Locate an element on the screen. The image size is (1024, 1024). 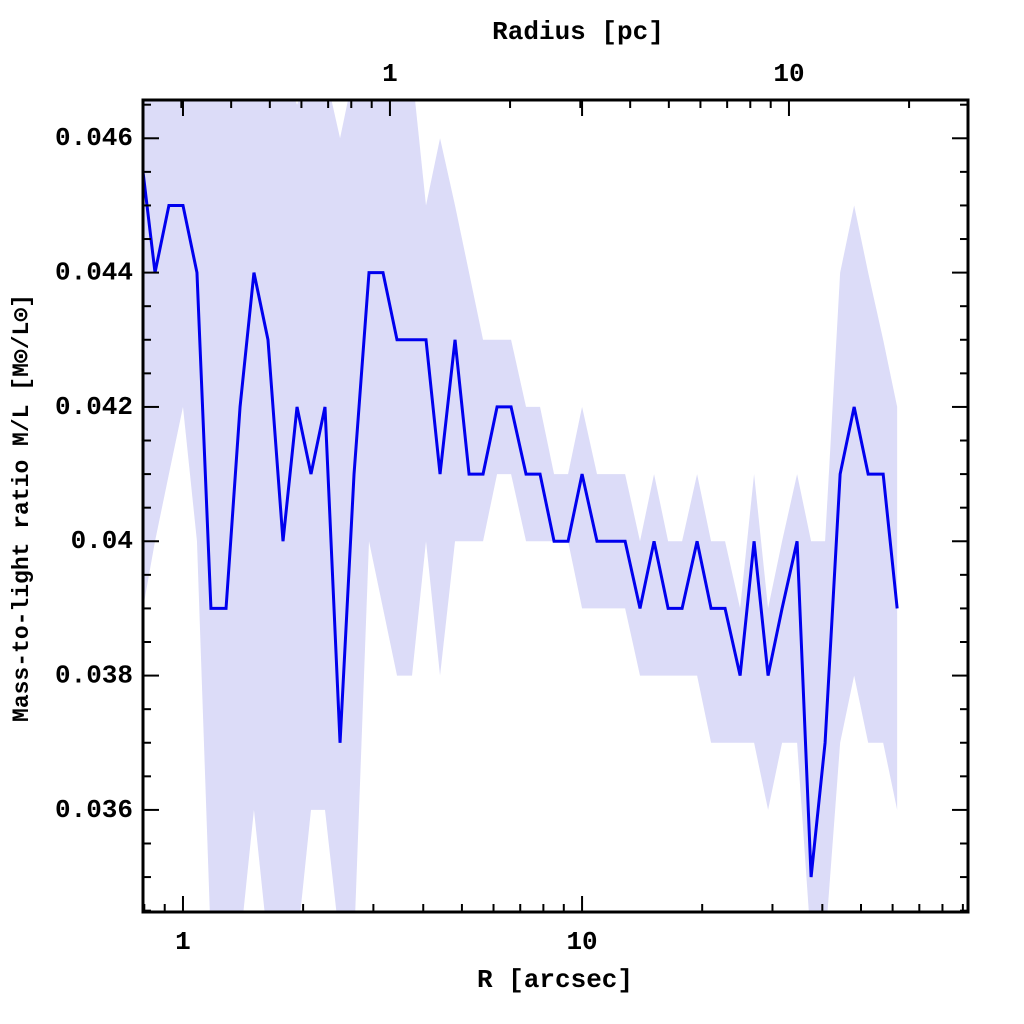
top-tick-label: 1 is located at coordinates (390, 74).